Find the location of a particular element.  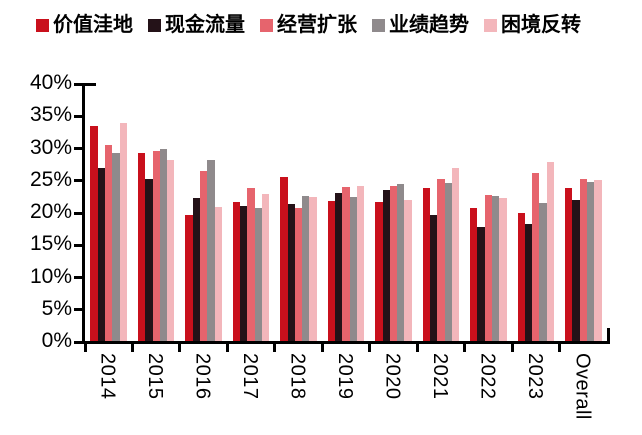

bar-经营扩张-2017 is located at coordinates (251, 264).